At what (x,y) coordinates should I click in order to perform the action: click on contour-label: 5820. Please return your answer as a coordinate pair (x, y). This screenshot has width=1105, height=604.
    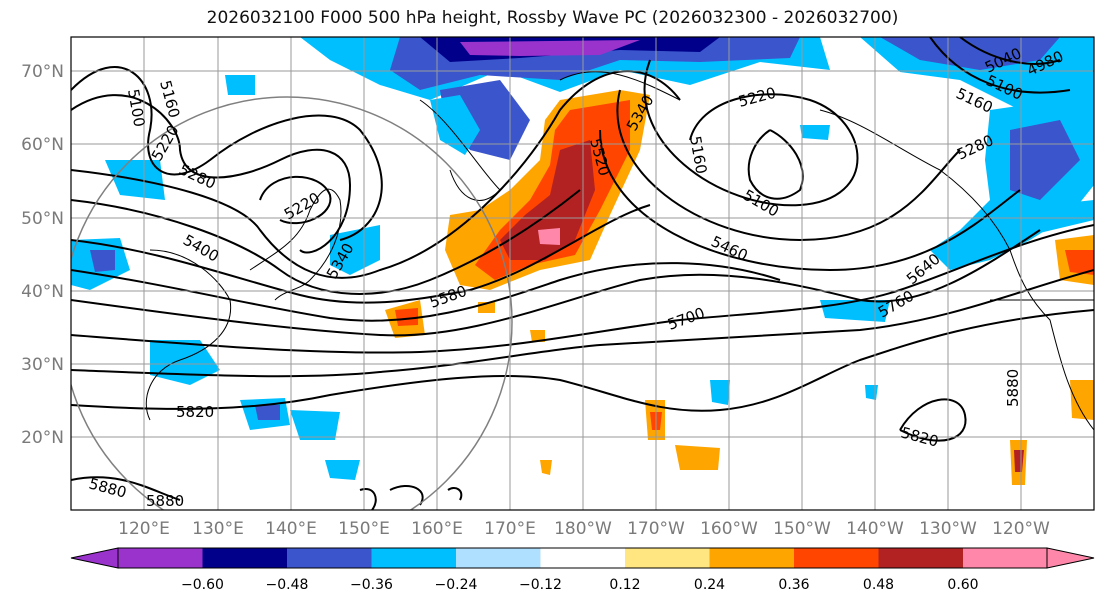
    Looking at the image, I should click on (195, 412).